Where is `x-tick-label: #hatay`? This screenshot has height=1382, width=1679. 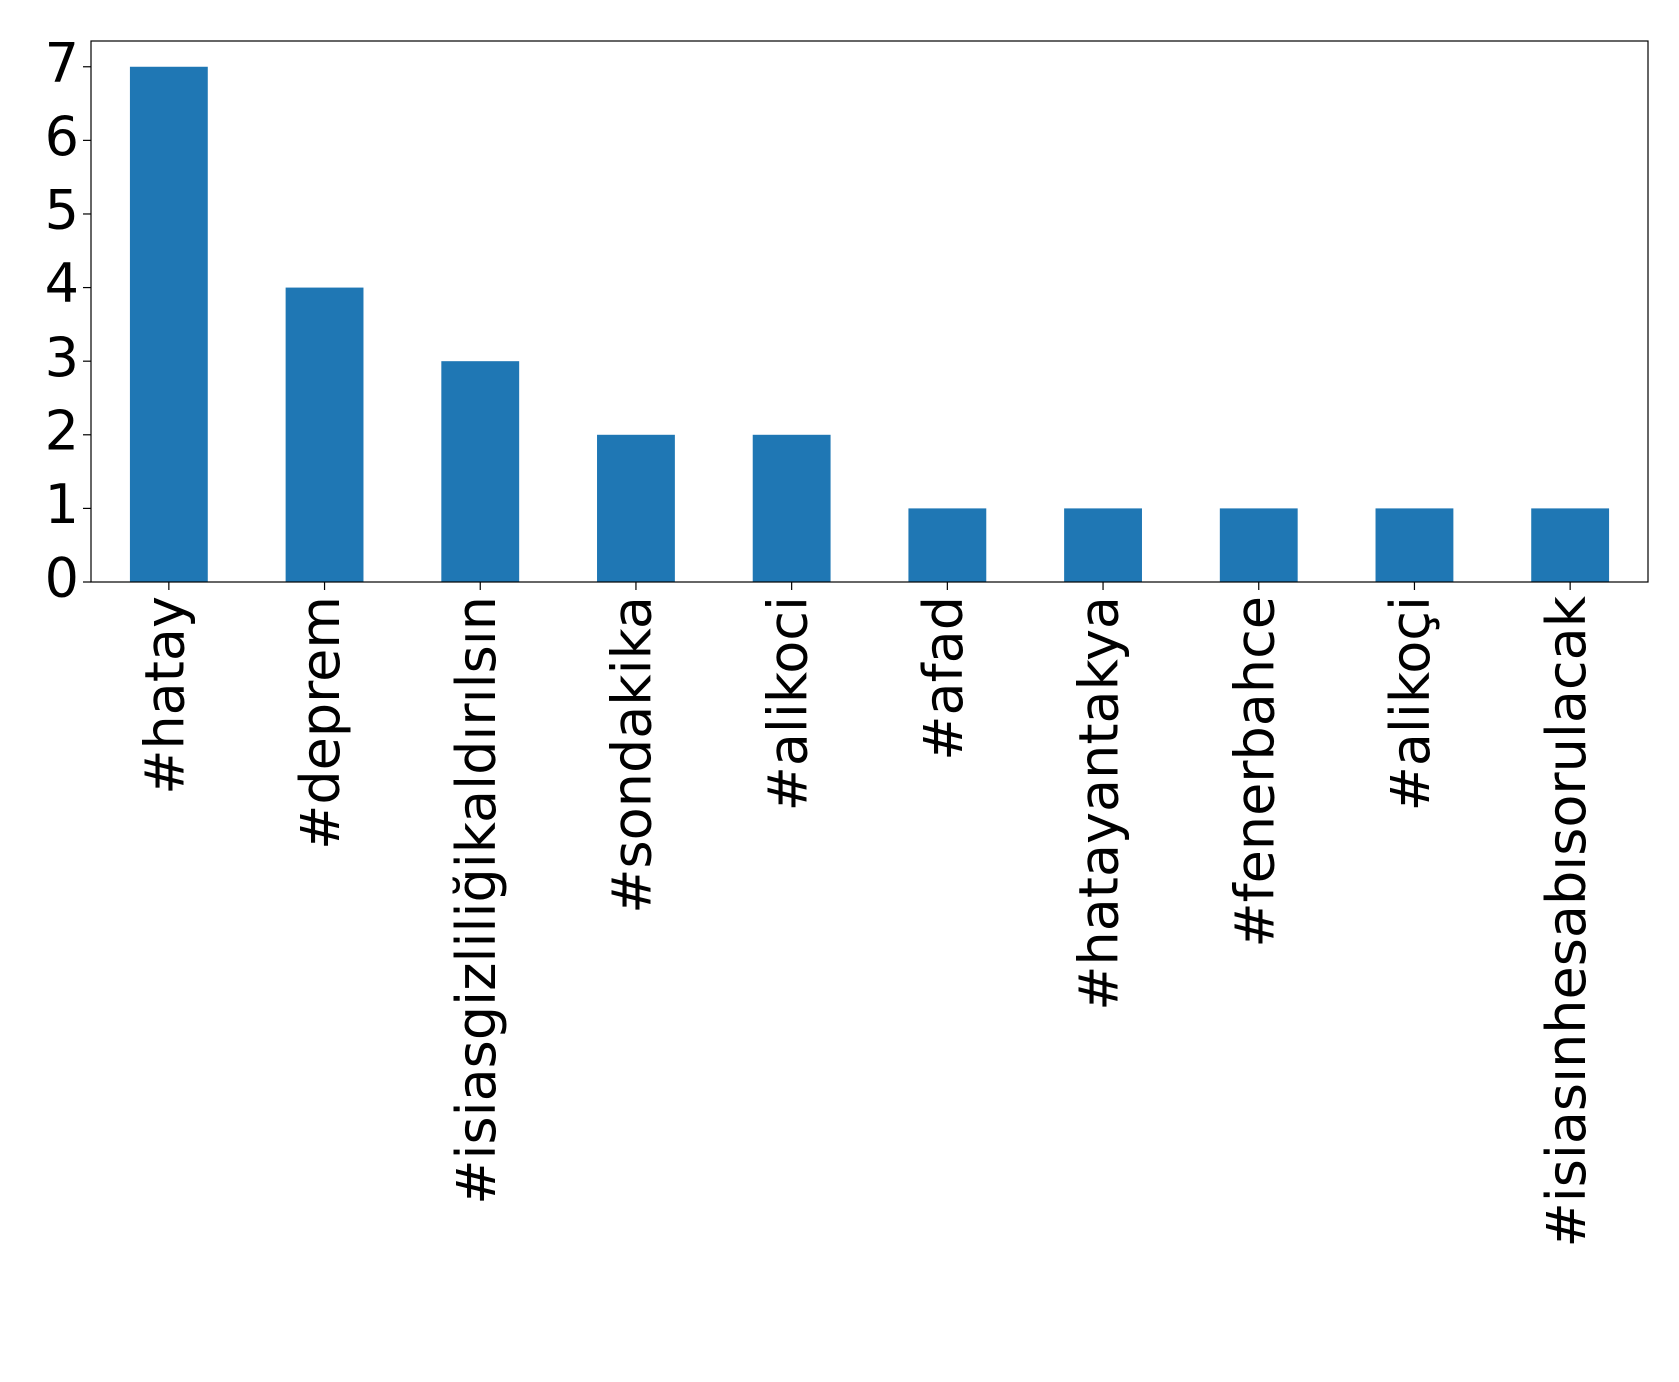 x-tick-label: #hatay is located at coordinates (164, 695).